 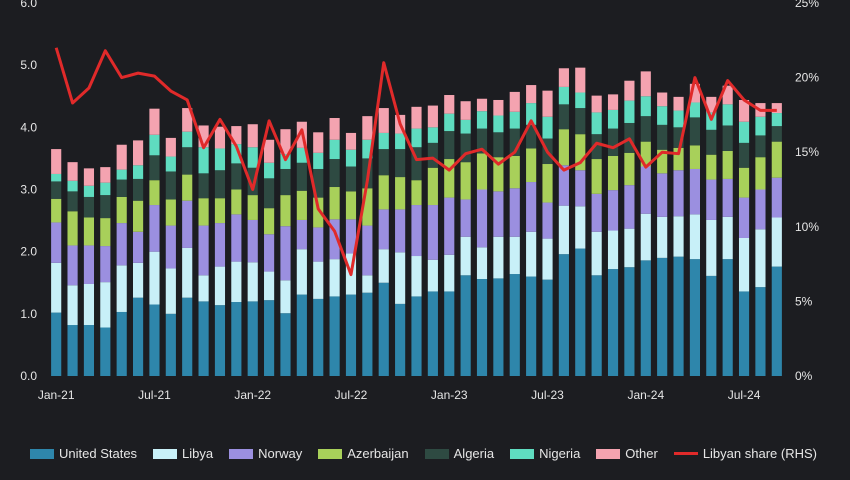 I want to click on legend-line-swatch, so click(x=685, y=453).